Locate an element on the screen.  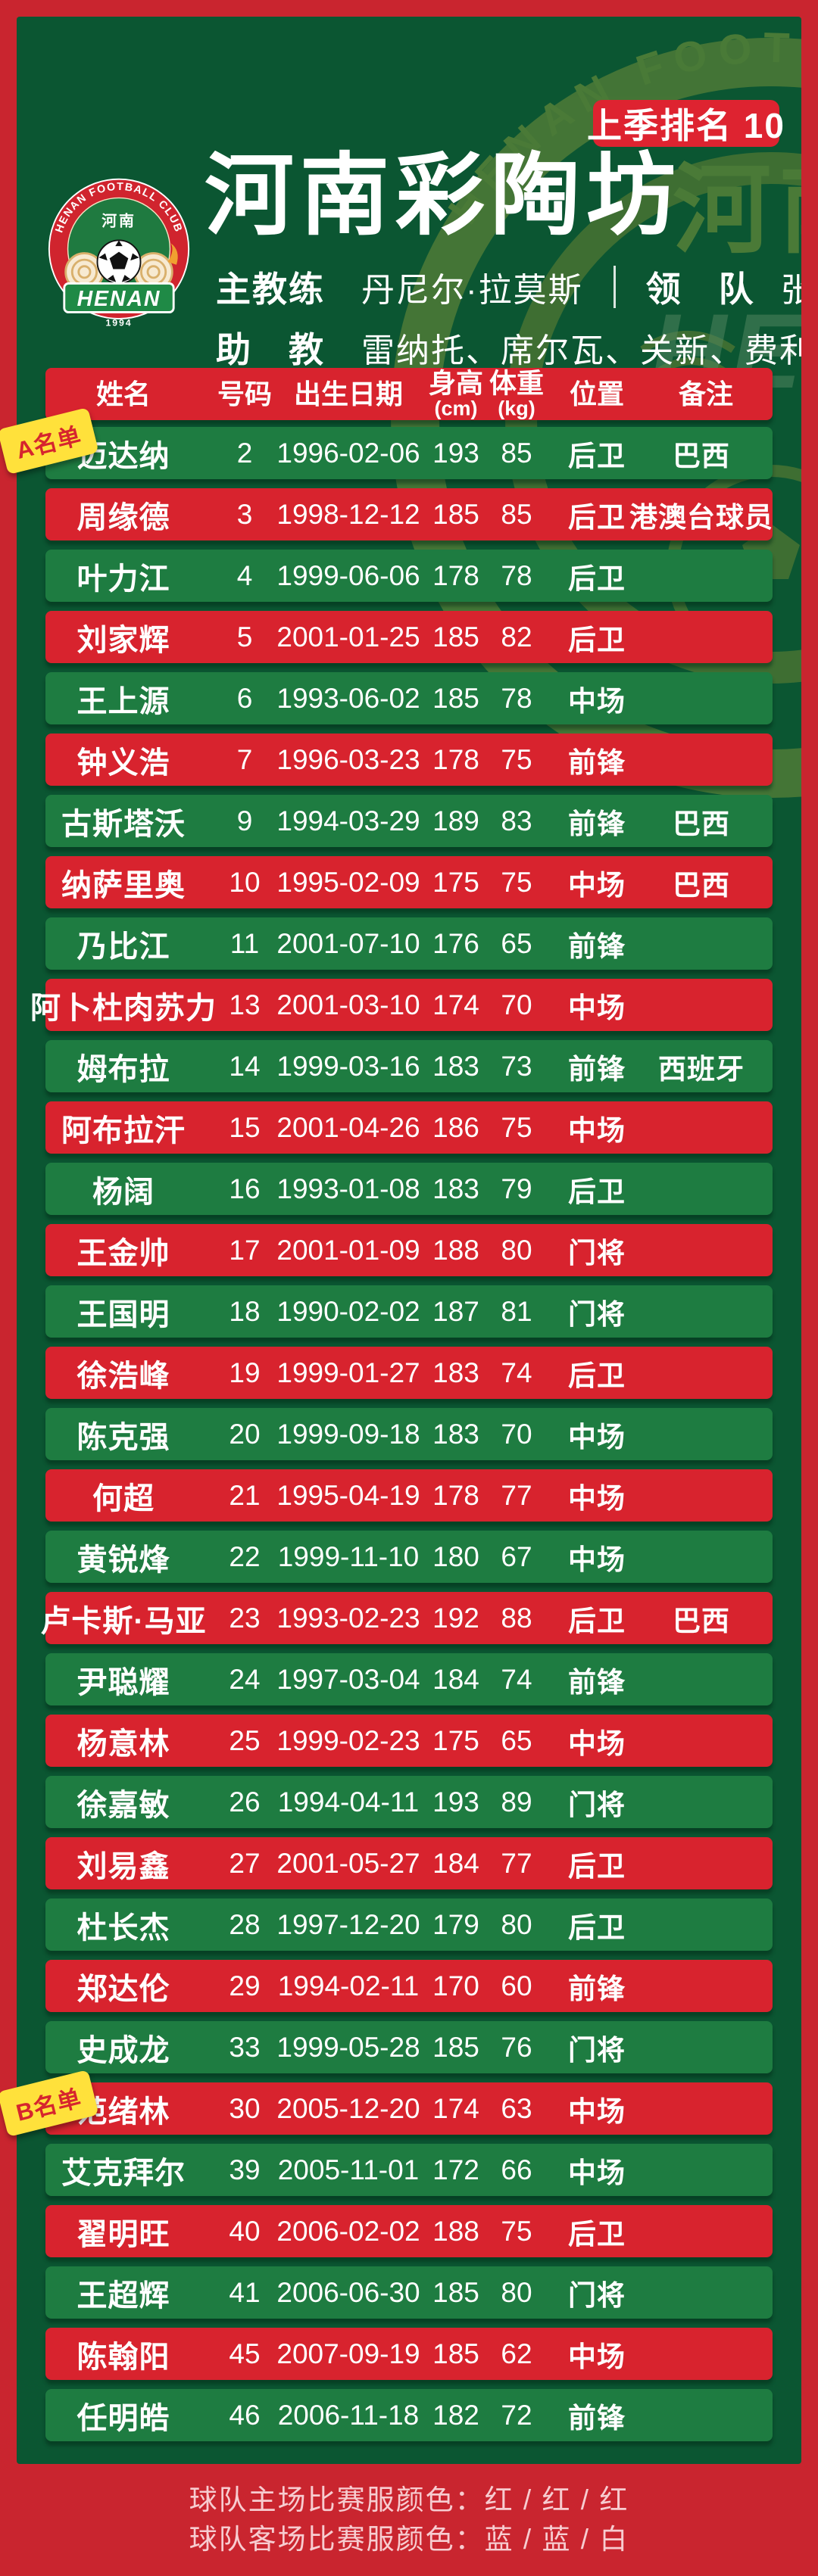
cell-name: 阿布拉汗 is located at coordinates (123, 1131).